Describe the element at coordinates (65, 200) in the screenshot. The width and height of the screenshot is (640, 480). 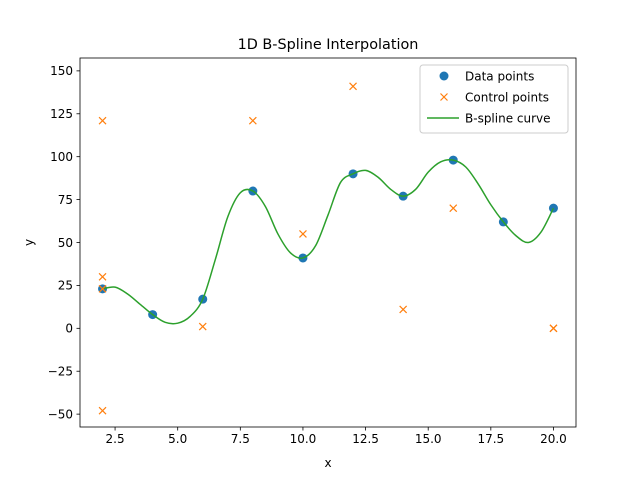
I see `y-tick-label: 75` at that location.